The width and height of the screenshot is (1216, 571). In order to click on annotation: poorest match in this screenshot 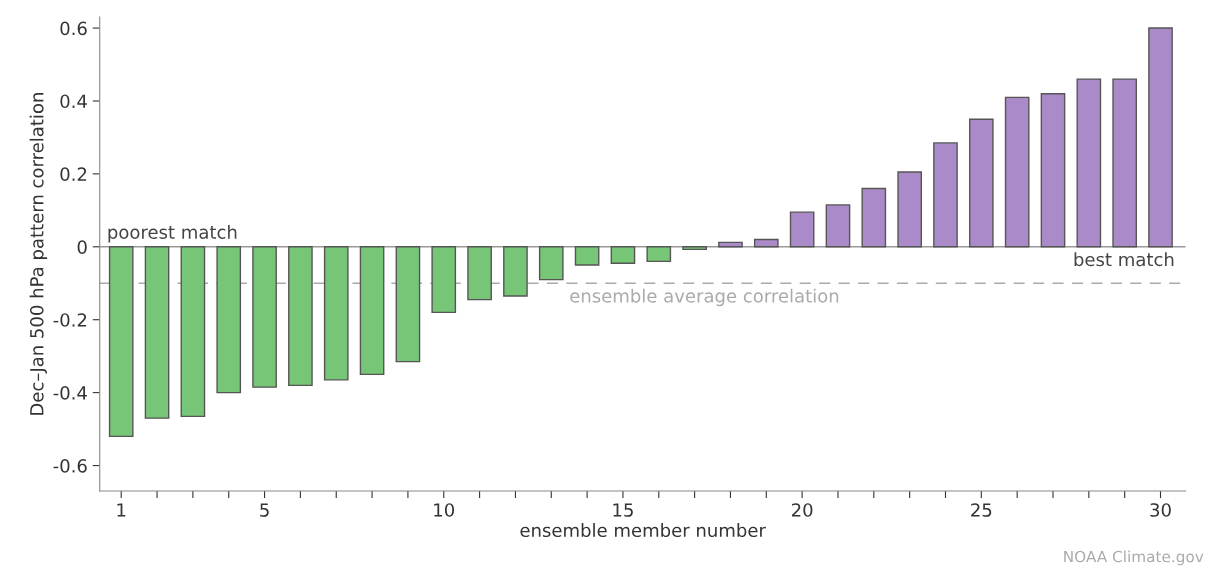, I will do `click(172, 233)`.